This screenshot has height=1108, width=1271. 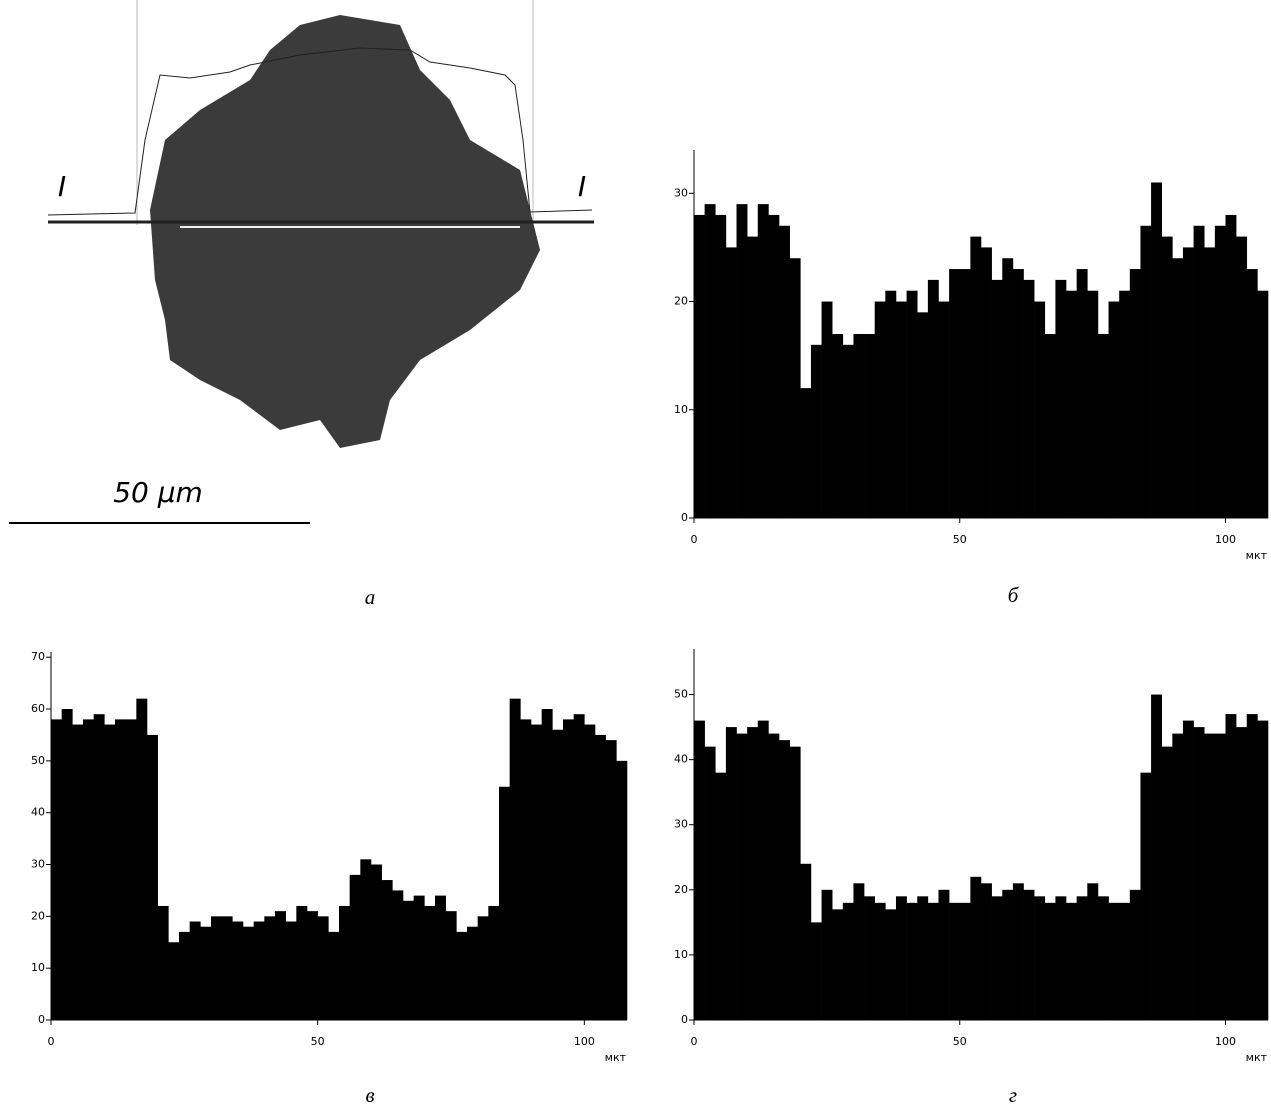 What do you see at coordinates (158, 492) in the screenshot?
I see `scale-label: 50 μm` at bounding box center [158, 492].